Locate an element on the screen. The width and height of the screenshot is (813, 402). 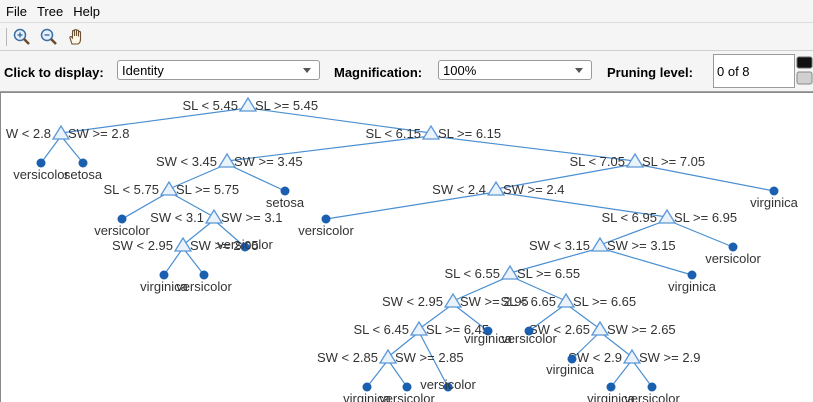
split-node: SL < 6.15 SL >= 6.15 is located at coordinates (433, 132).